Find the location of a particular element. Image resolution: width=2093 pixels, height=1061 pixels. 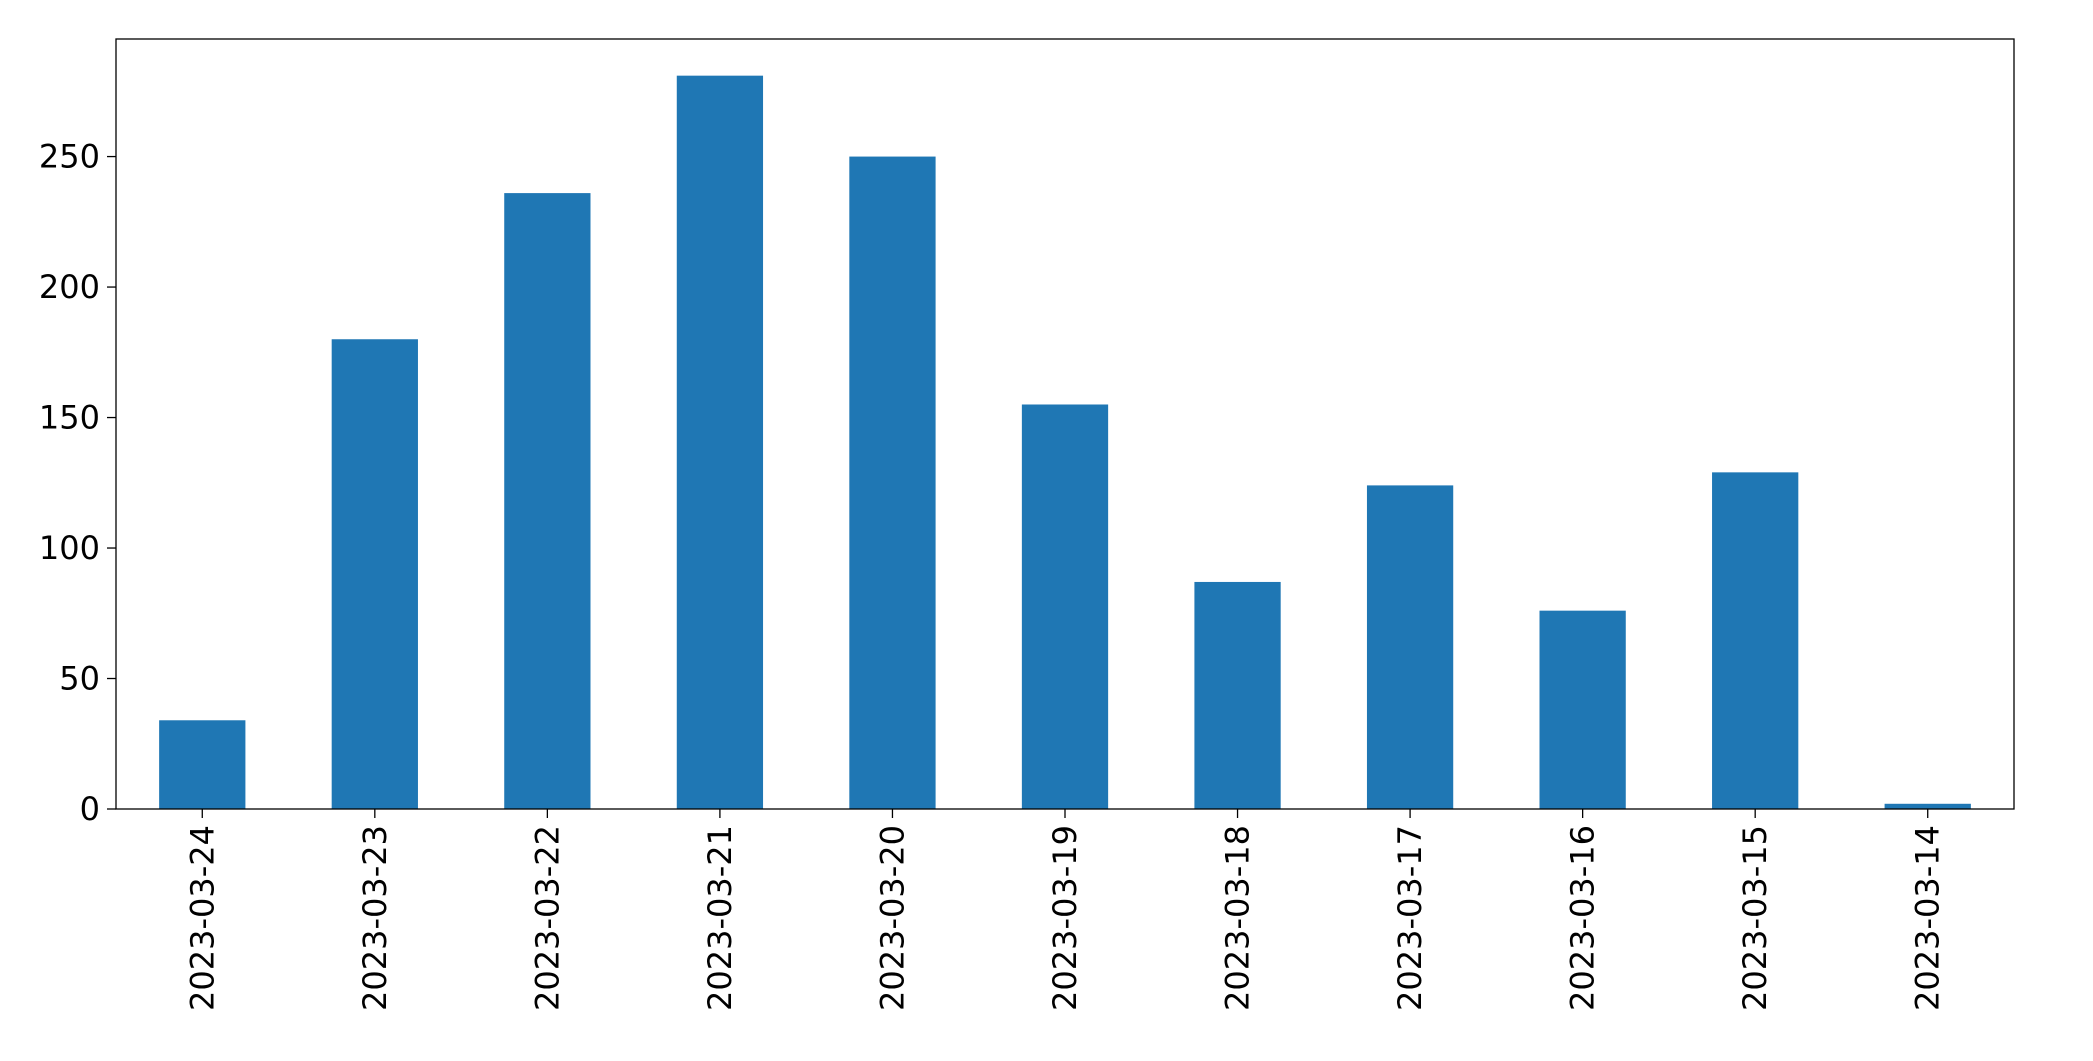

y-tick-label: 0 is located at coordinates (90, 809).